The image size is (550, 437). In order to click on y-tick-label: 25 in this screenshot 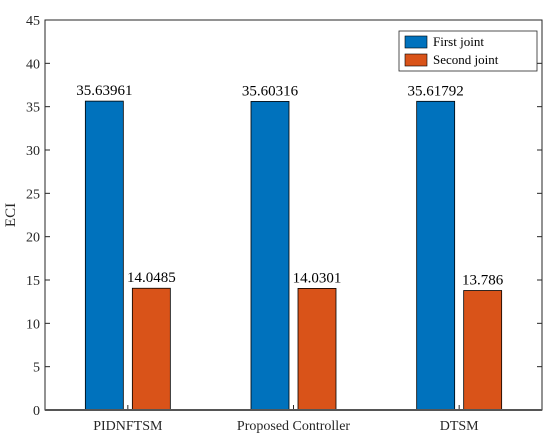, I will do `click(33, 194)`.